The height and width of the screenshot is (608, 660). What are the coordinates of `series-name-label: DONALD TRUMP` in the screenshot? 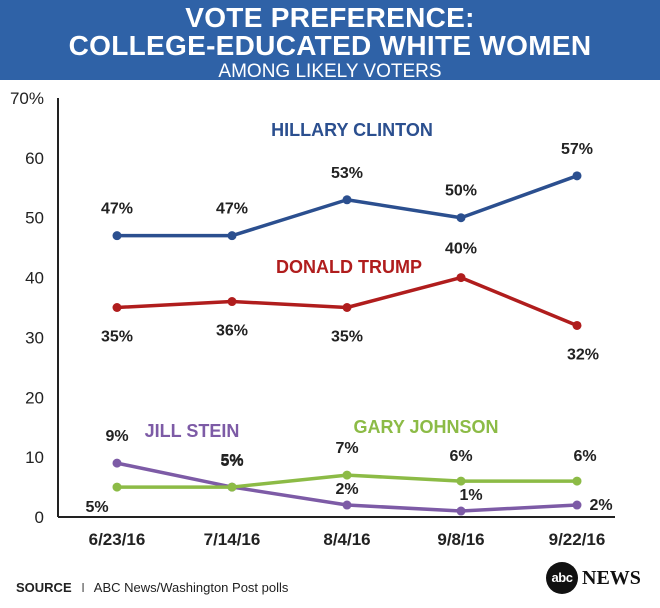 It's located at (349, 267).